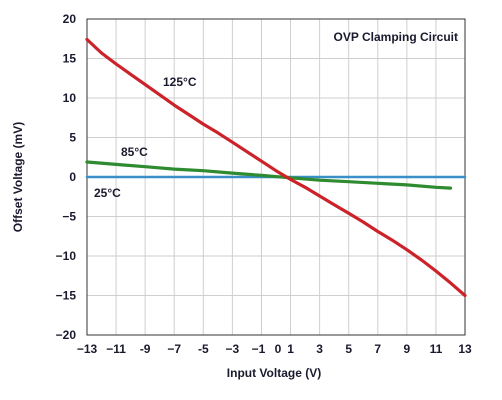 Image resolution: width=502 pixels, height=400 pixels. Describe the element at coordinates (87, 349) in the screenshot. I see `x-tick-label: −13` at that location.